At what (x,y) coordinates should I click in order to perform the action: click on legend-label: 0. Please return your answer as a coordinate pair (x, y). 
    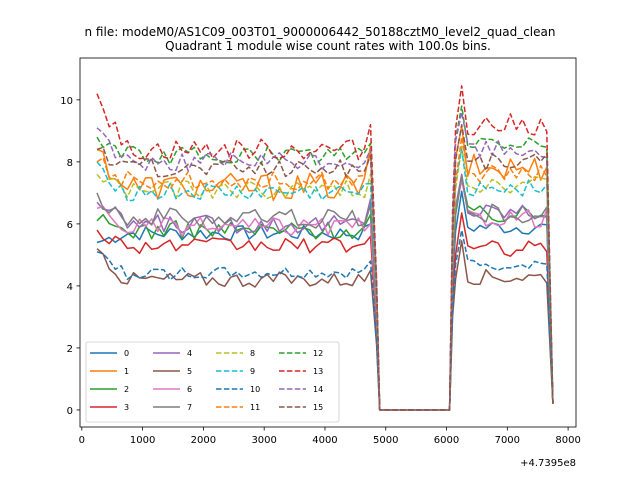
    Looking at the image, I should click on (126, 353).